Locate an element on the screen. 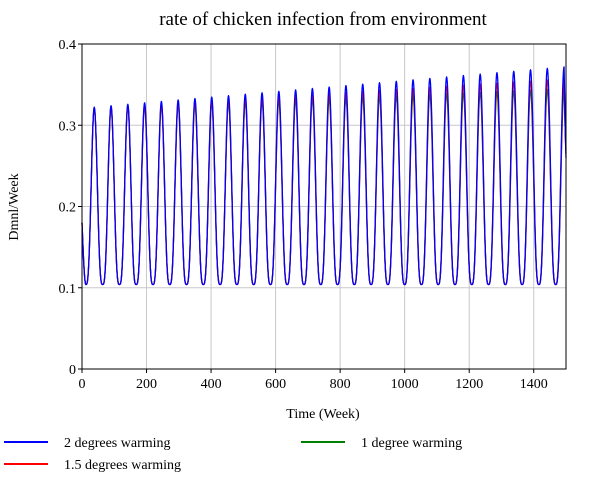 Image resolution: width=593 pixels, height=478 pixels. x-axis-label: Time (Week) is located at coordinates (323, 414).